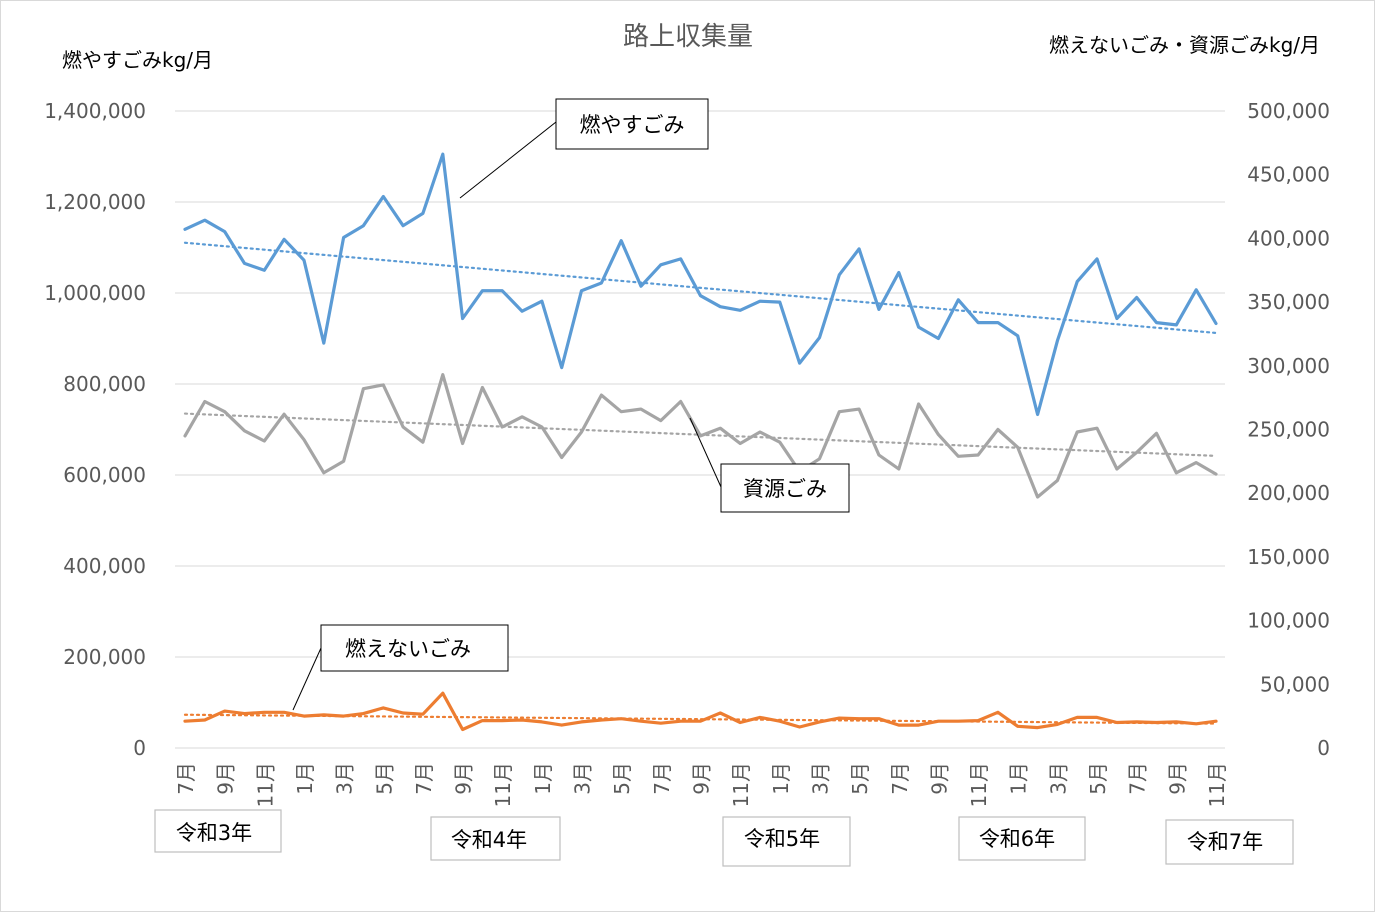 The height and width of the screenshot is (912, 1375). What do you see at coordinates (104, 566) in the screenshot?
I see `left-tick-label: 400,000` at bounding box center [104, 566].